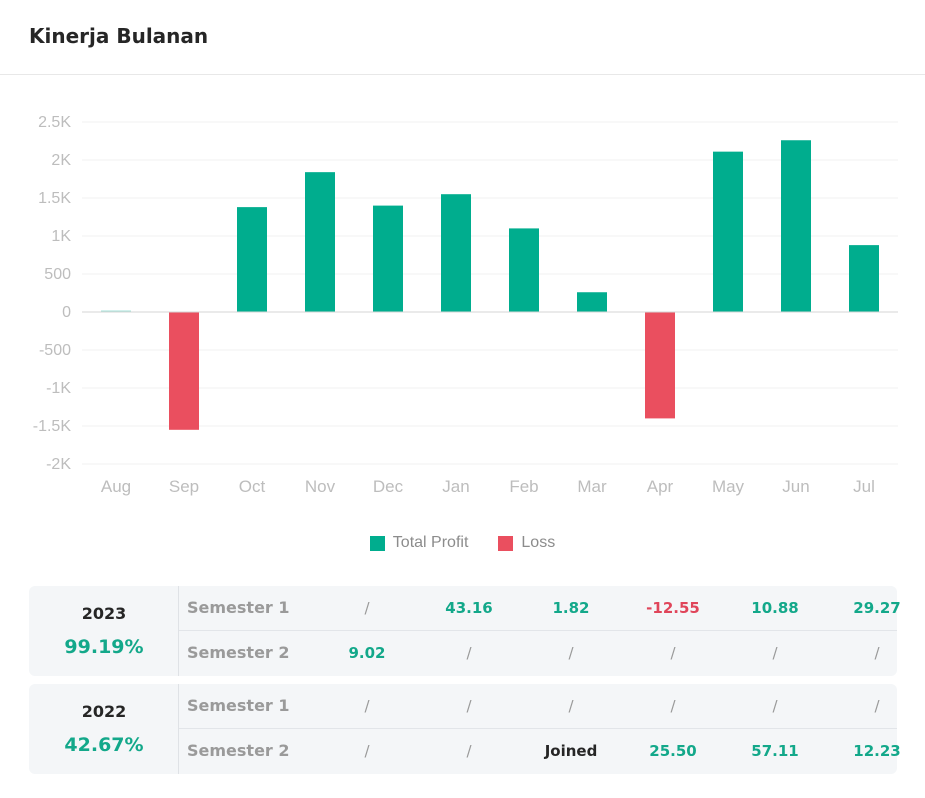 The image size is (925, 798). What do you see at coordinates (252, 259) in the screenshot?
I see `bar-oct` at bounding box center [252, 259].